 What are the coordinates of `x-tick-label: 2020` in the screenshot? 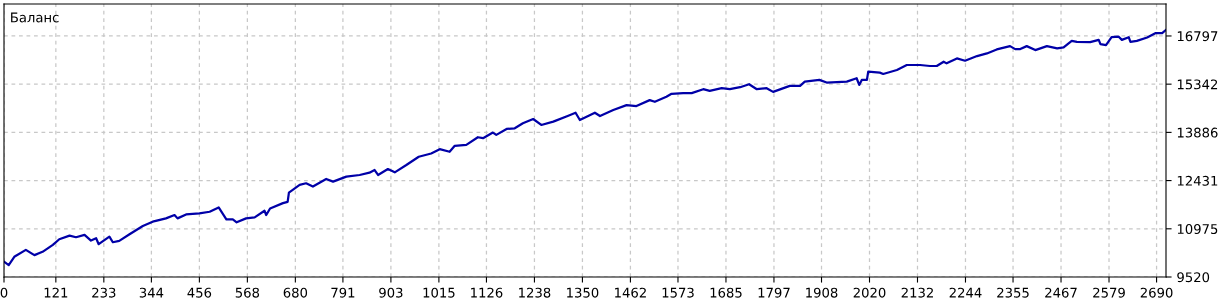 It's located at (869, 292).